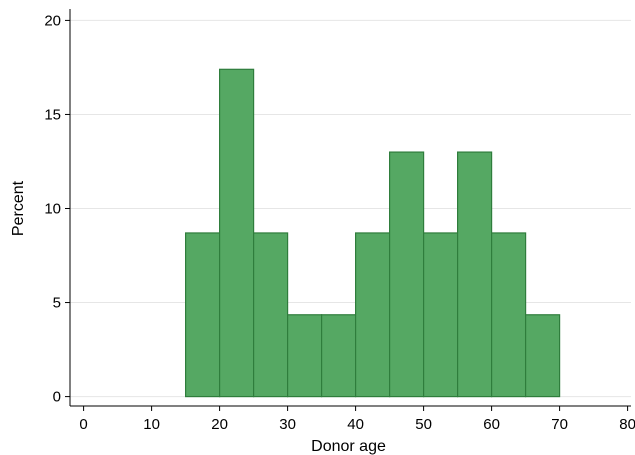 The height and width of the screenshot is (455, 635). What do you see at coordinates (423, 424) in the screenshot?
I see `x-tick-label: 50` at bounding box center [423, 424].